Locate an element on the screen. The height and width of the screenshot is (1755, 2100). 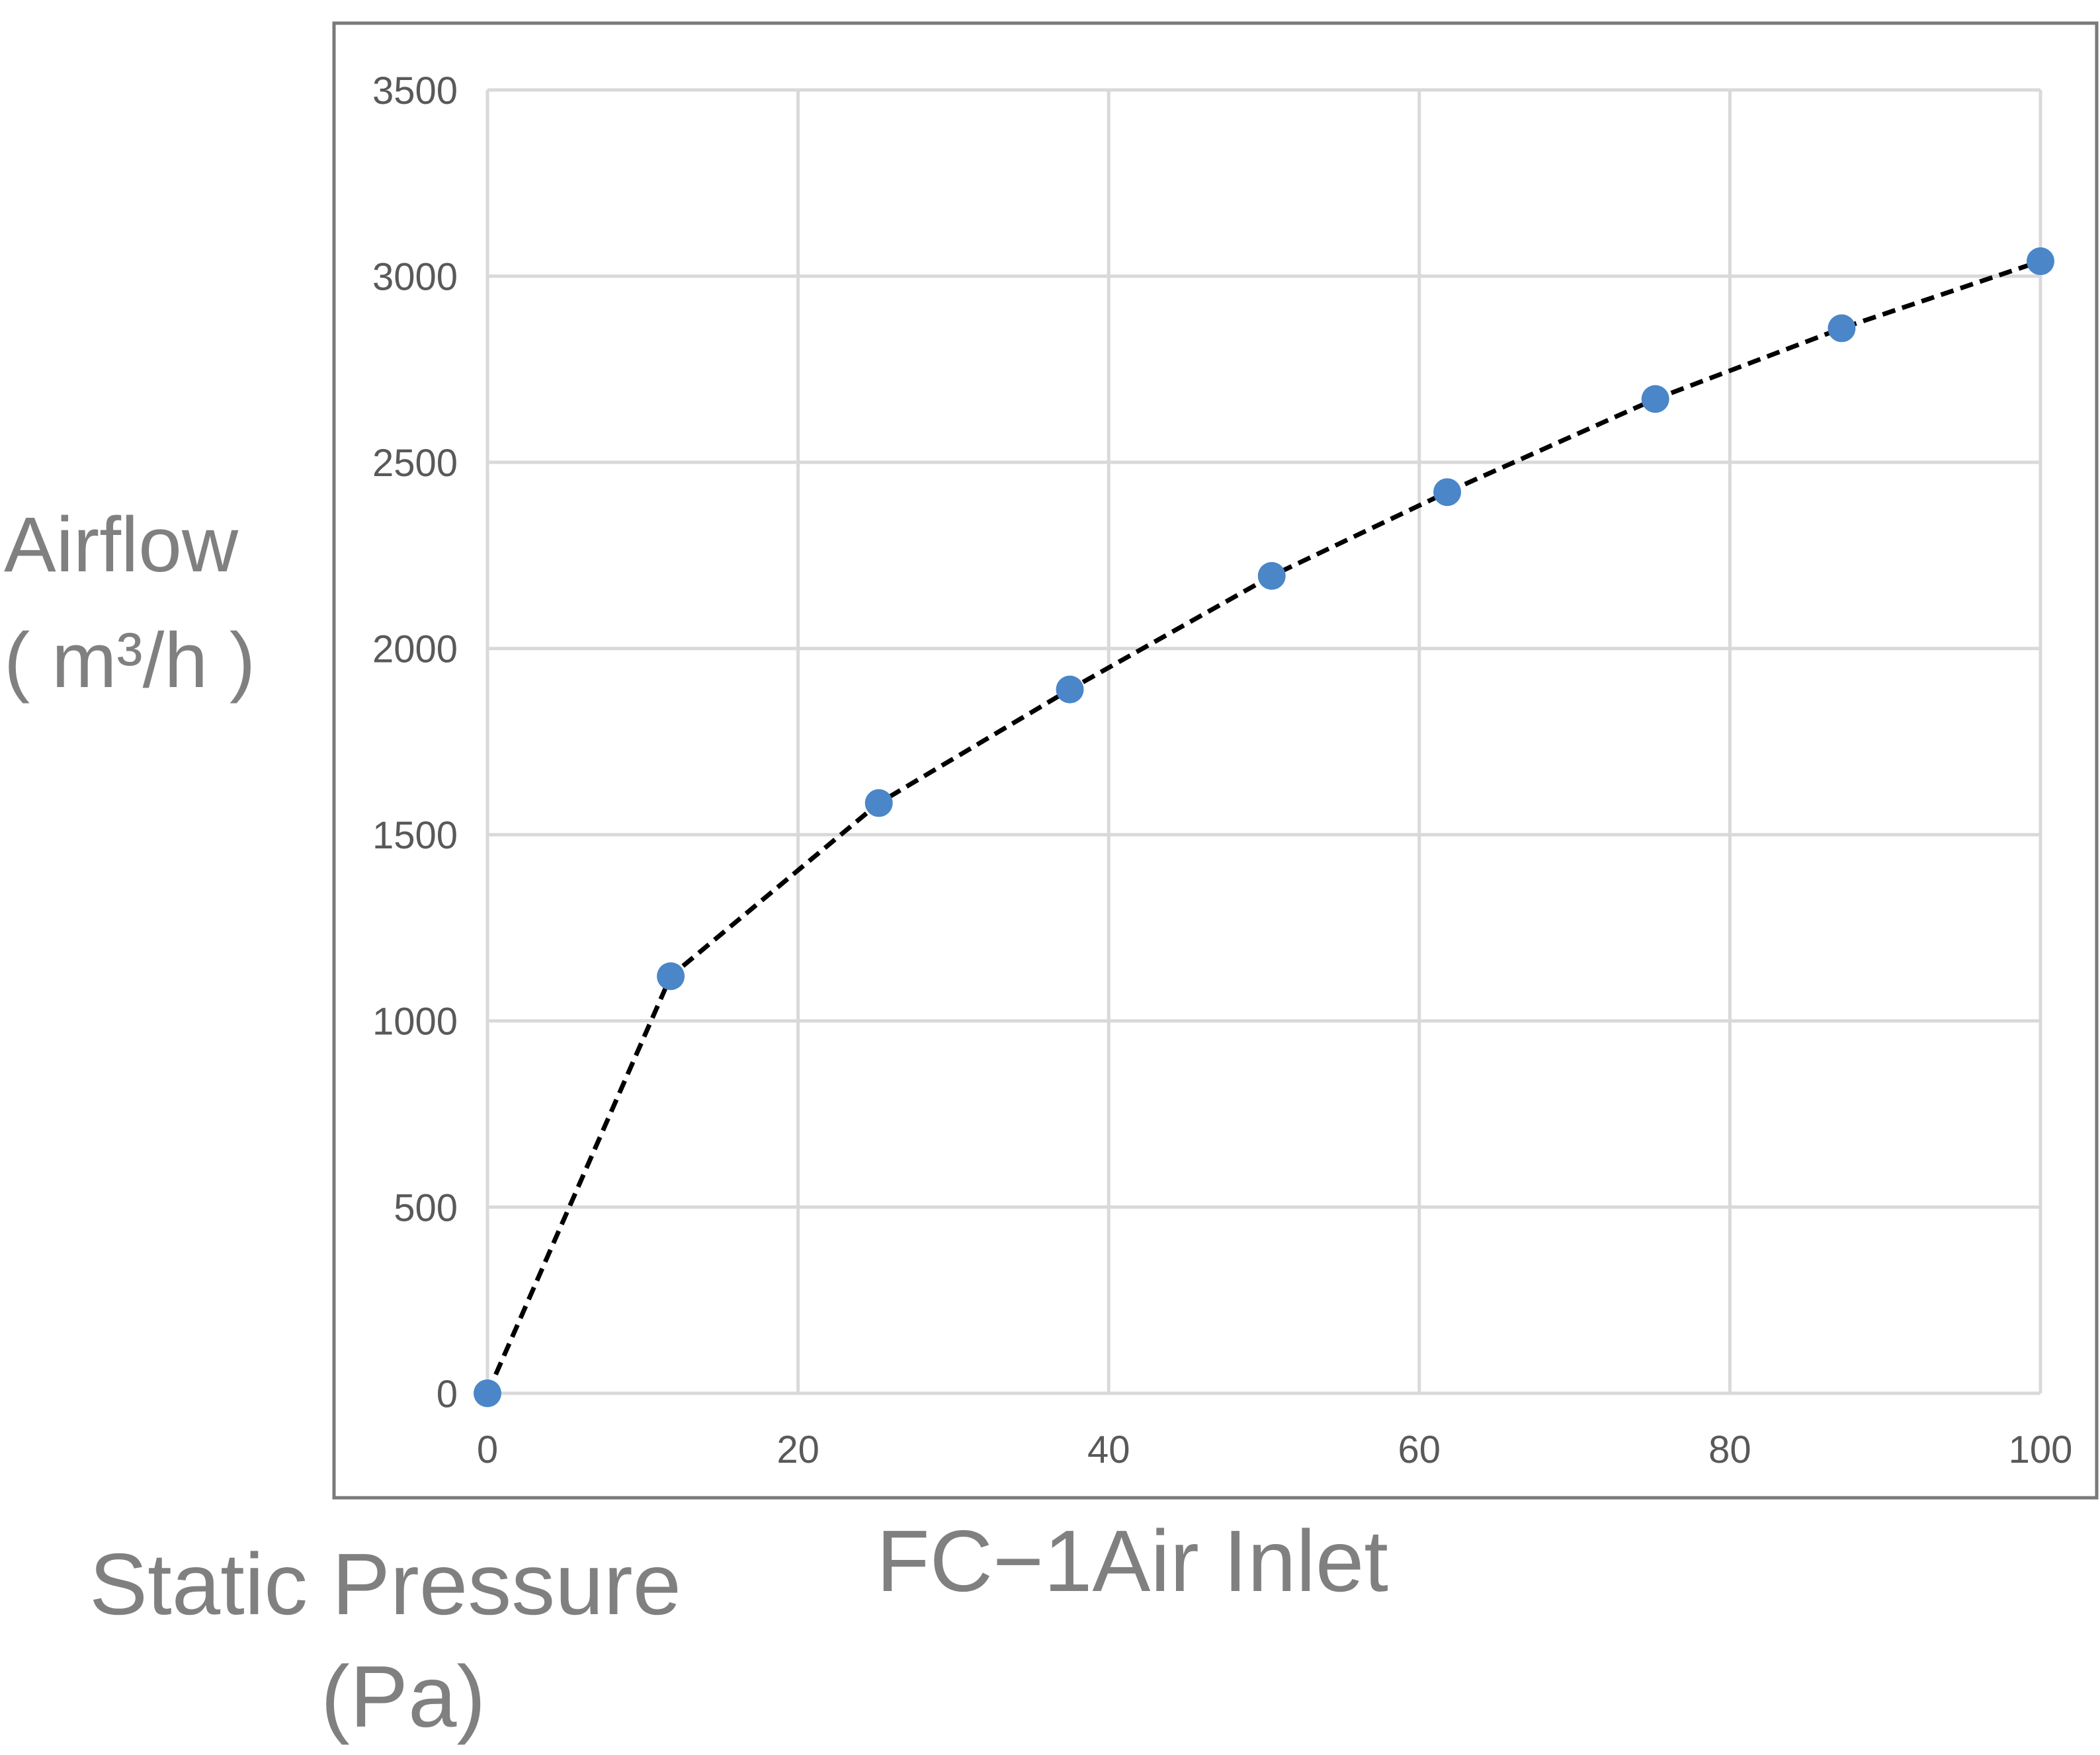
x-axis-label: Static Pressure is located at coordinates (385, 1584).